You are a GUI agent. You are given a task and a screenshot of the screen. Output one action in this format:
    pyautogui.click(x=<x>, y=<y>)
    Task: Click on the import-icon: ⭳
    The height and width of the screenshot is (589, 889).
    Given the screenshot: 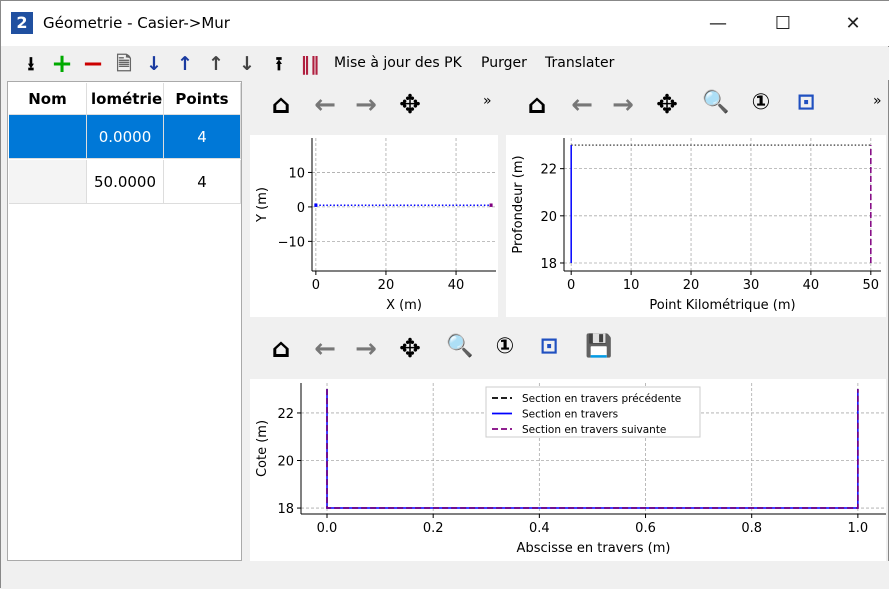 What is the action you would take?
    pyautogui.click(x=31, y=64)
    